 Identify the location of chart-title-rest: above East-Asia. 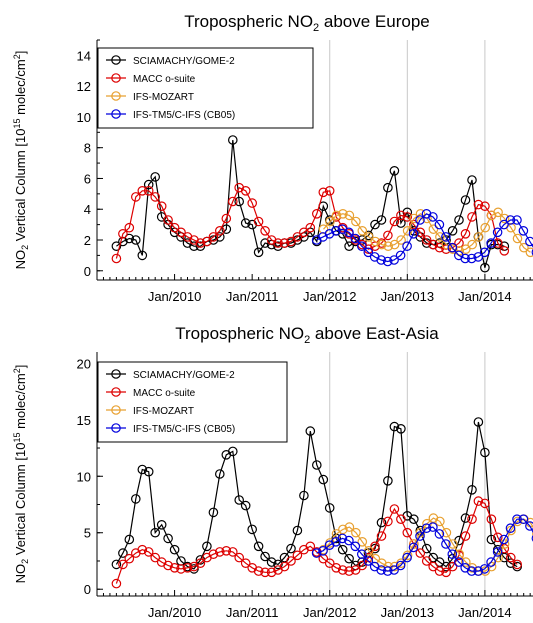
(374, 333).